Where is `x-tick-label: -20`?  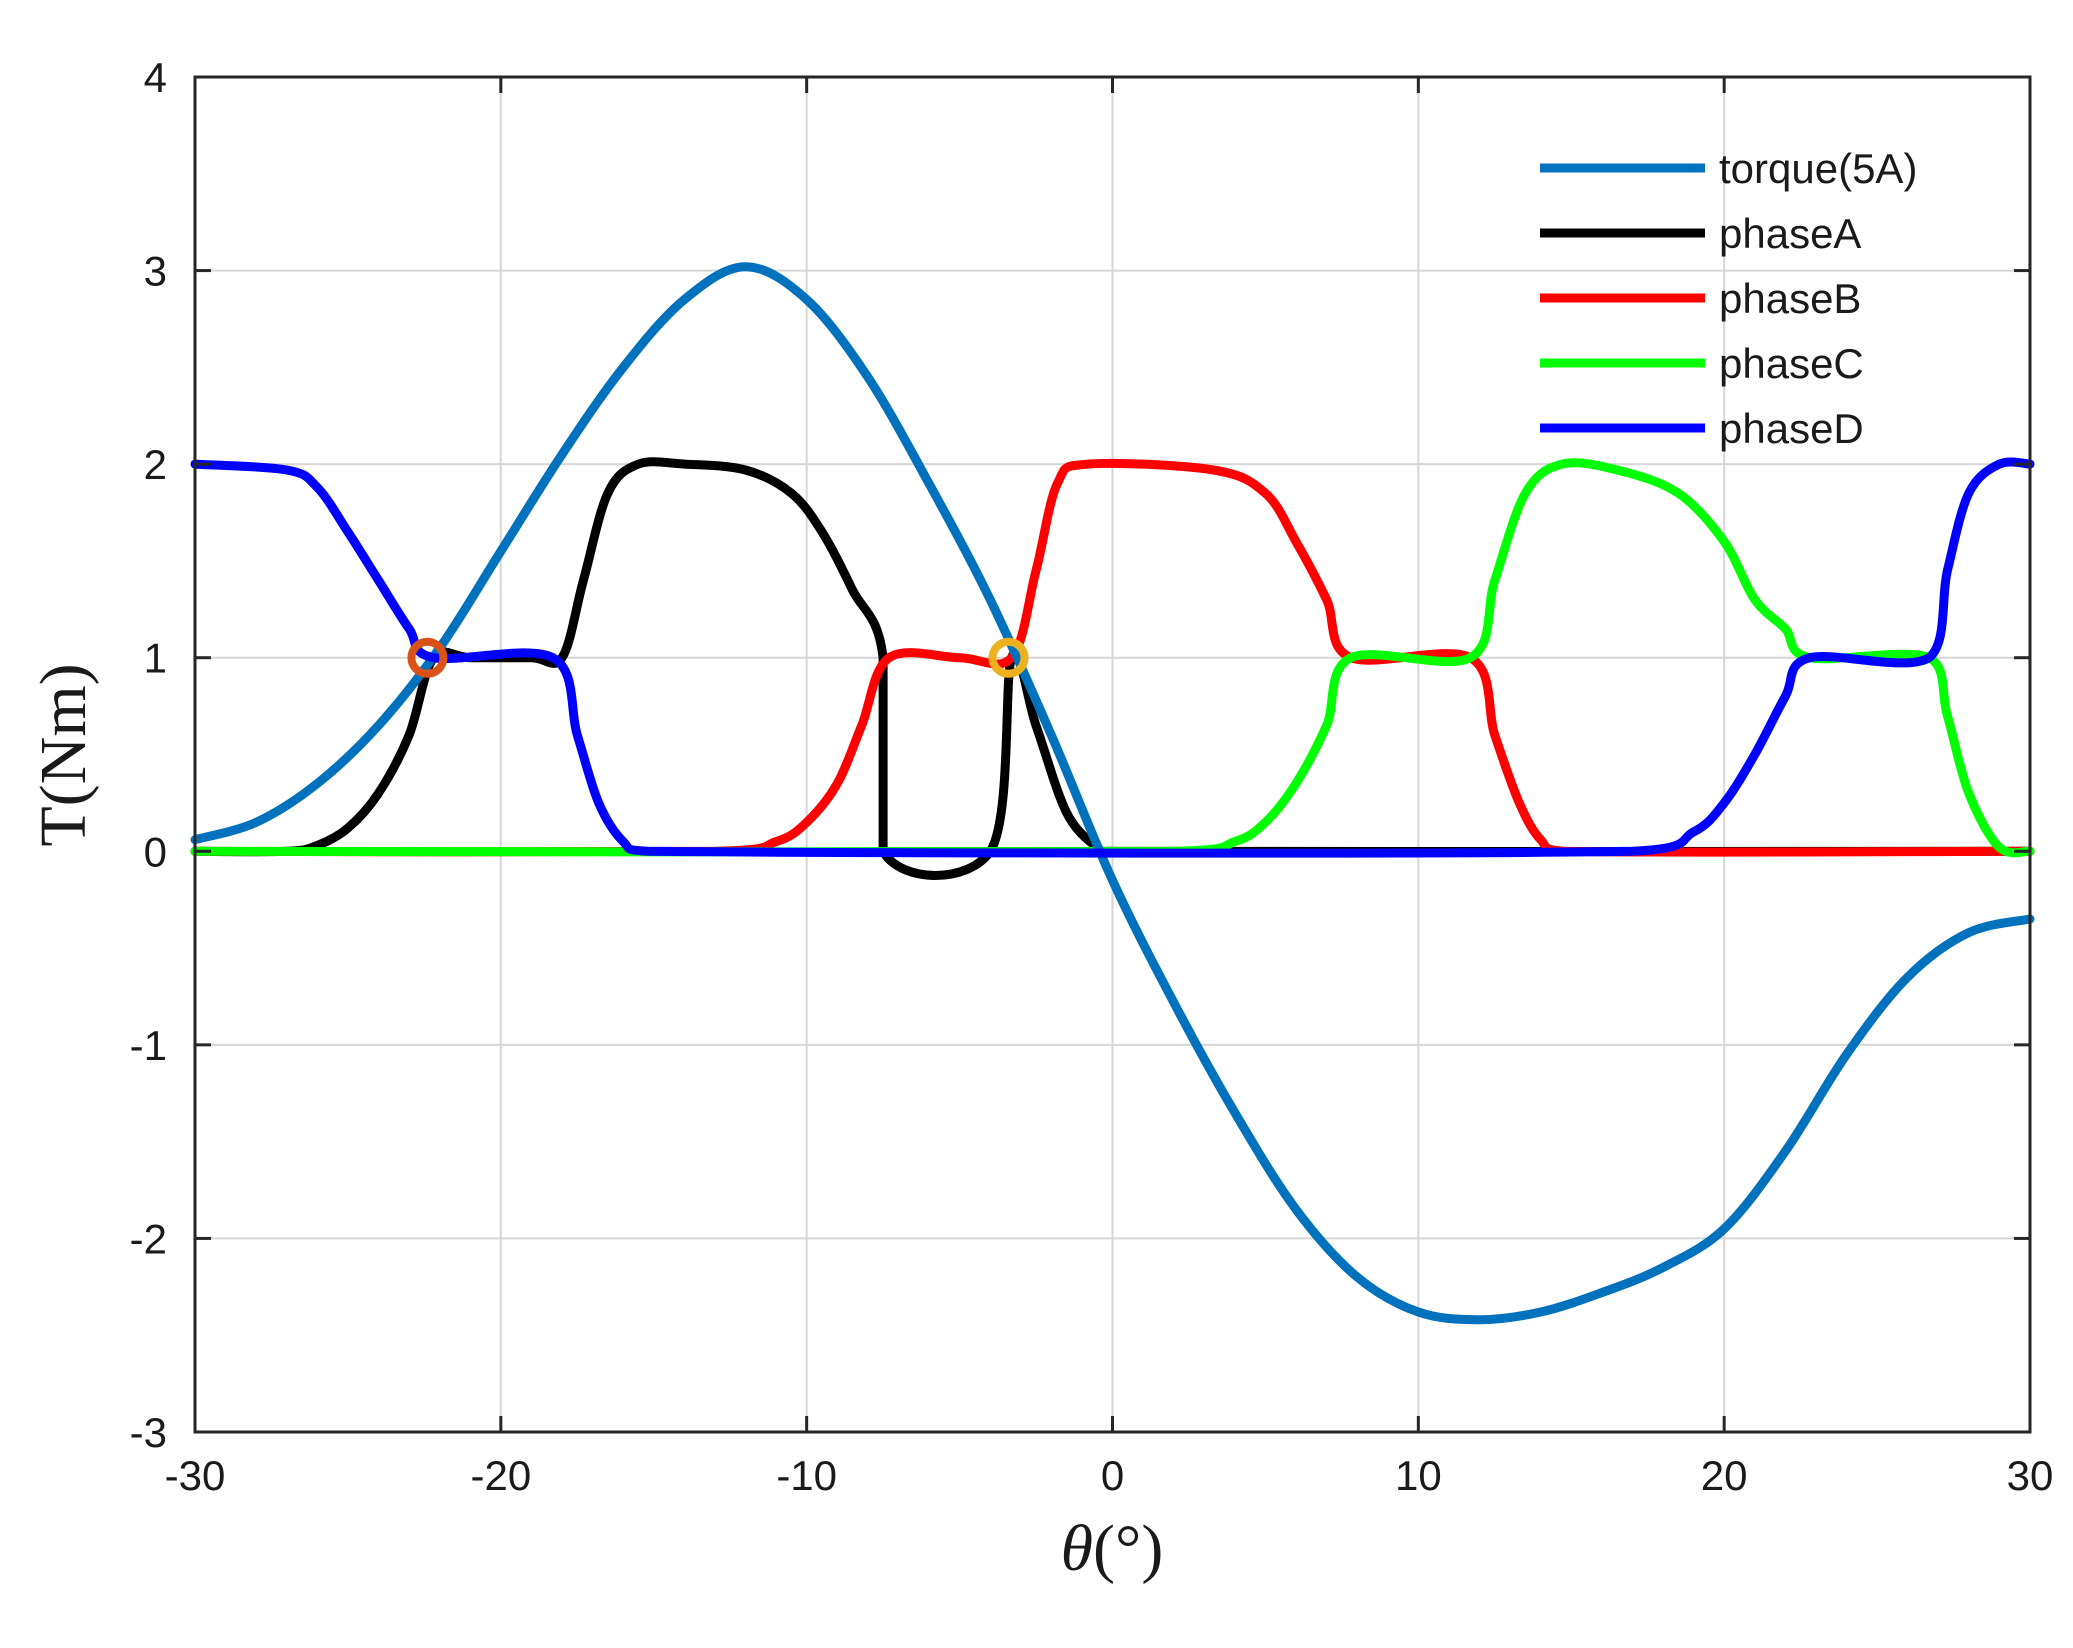
x-tick-label: -20 is located at coordinates (500, 1475).